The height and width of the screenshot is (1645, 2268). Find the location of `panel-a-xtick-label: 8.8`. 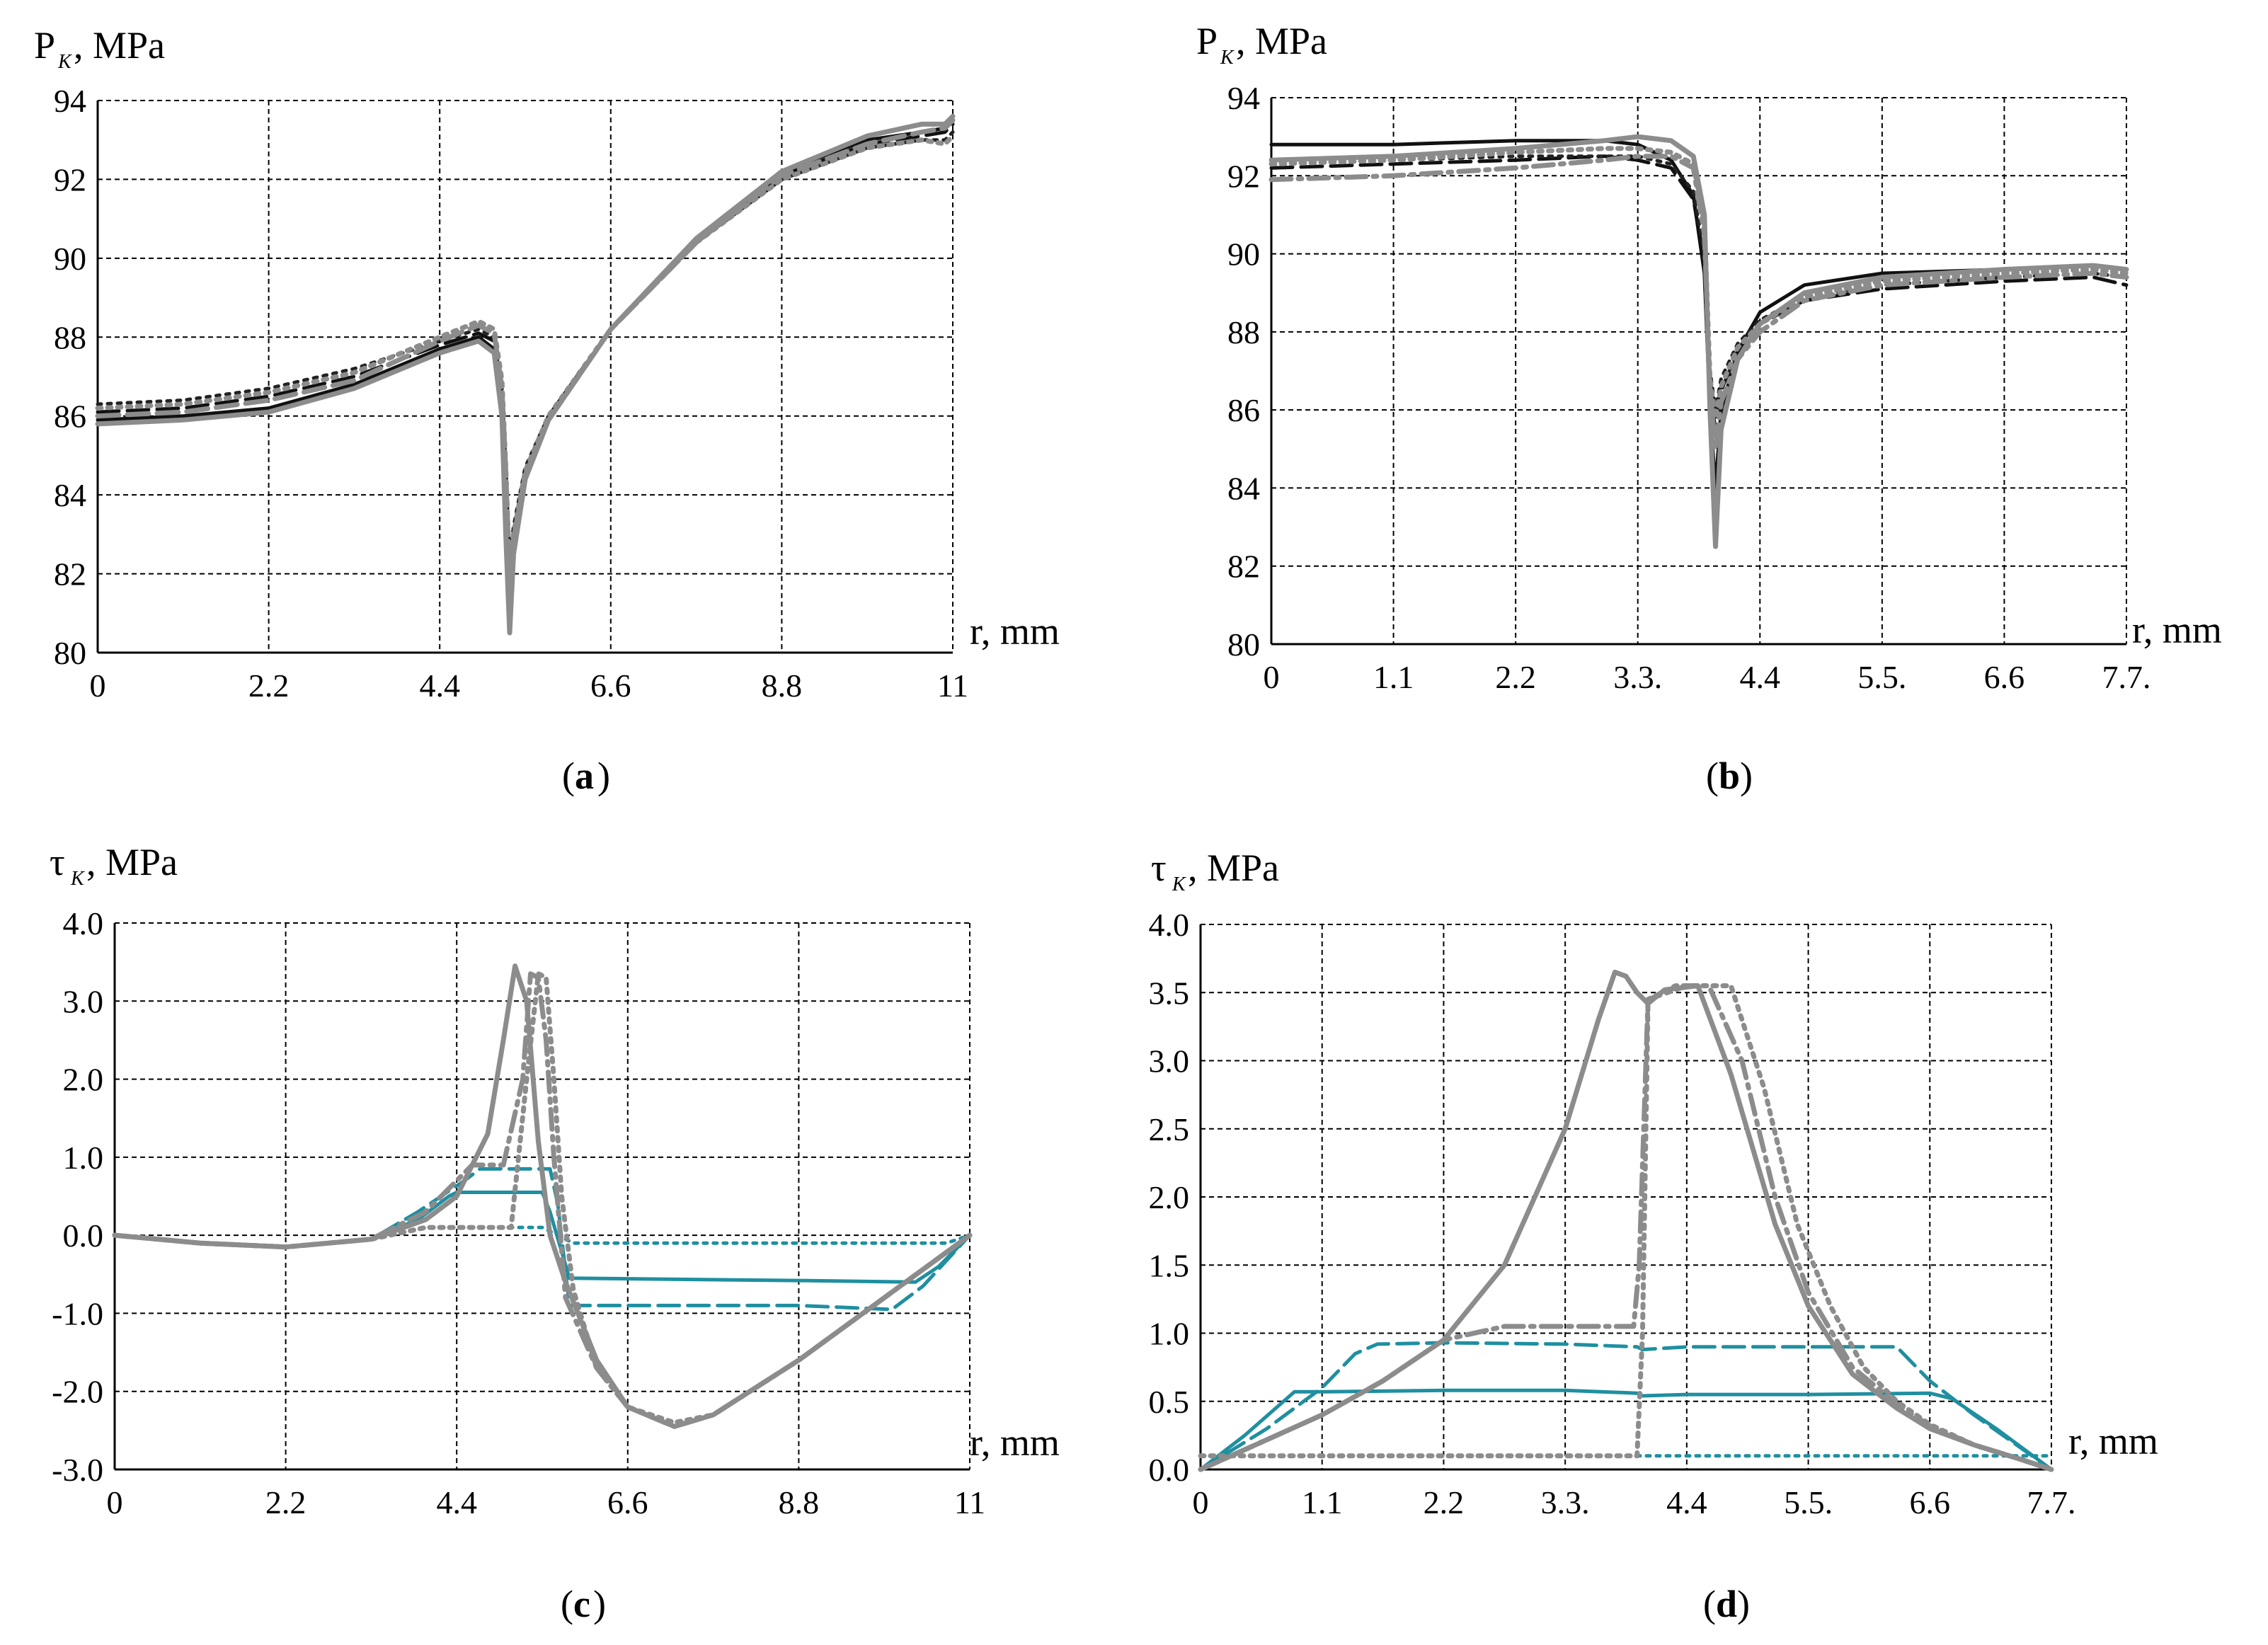

panel-a-xtick-label: 8.8 is located at coordinates (782, 685).